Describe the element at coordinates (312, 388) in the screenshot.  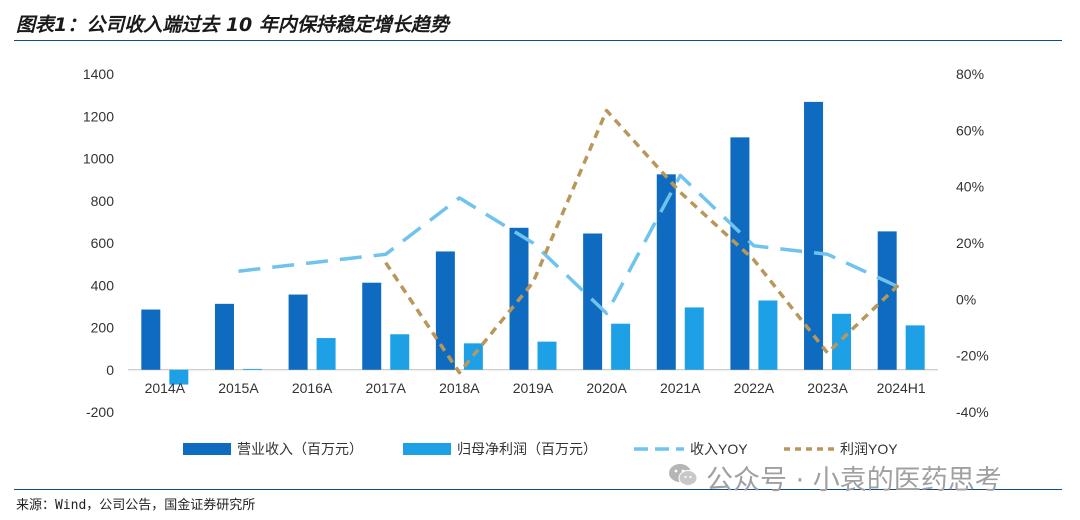
I see `x-tick-label: 2016A` at that location.